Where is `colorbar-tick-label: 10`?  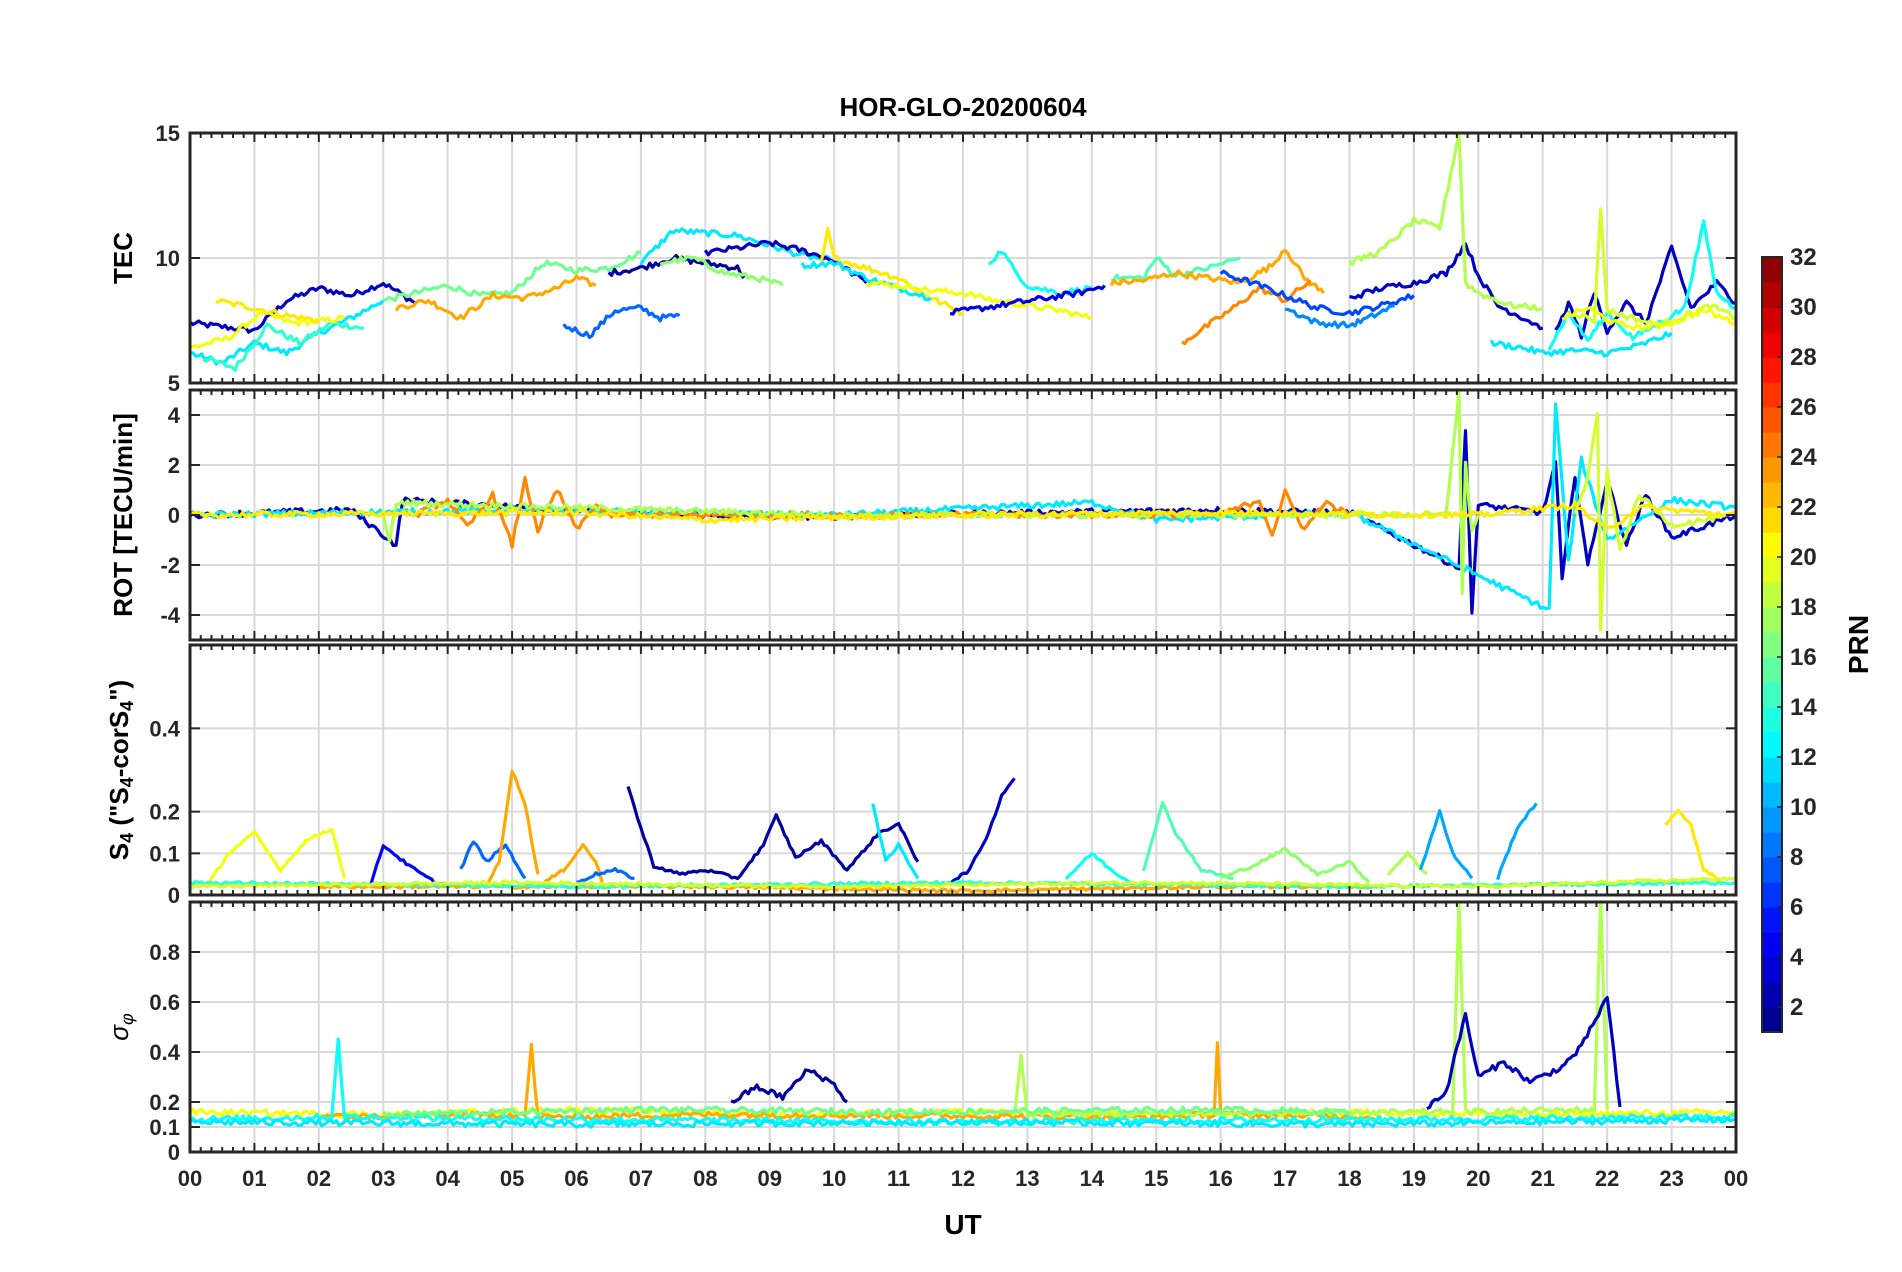 colorbar-tick-label: 10 is located at coordinates (1803, 807).